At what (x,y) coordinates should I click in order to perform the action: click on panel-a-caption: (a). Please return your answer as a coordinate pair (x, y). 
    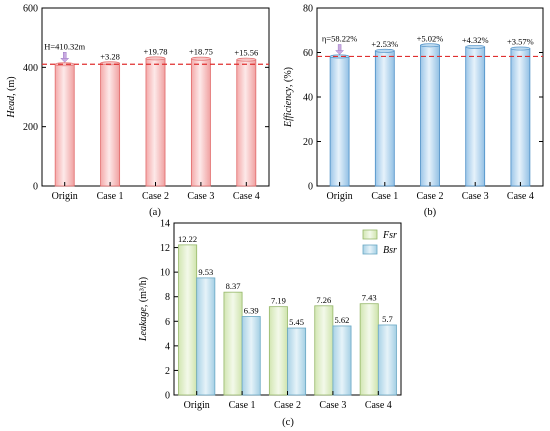
    Looking at the image, I should click on (155, 212).